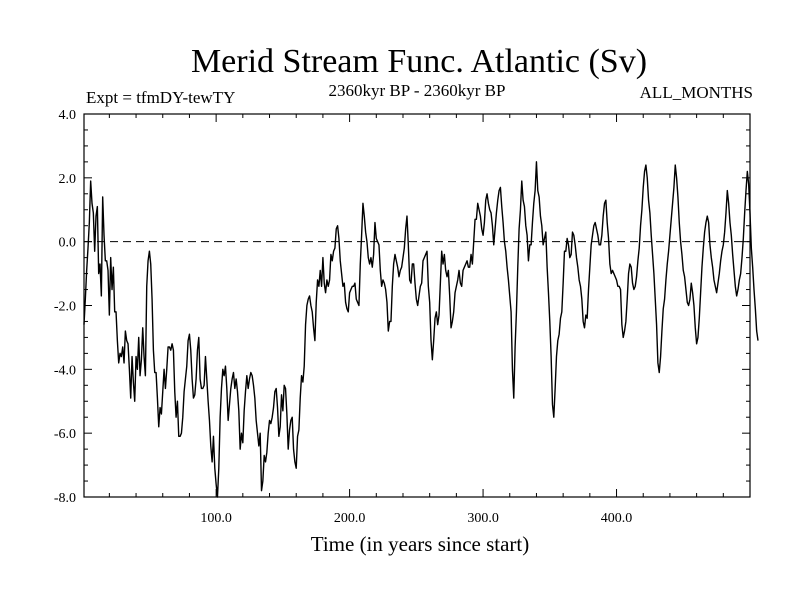 The image size is (800, 600). I want to click on x-tick-label: 200.0, so click(350, 518).